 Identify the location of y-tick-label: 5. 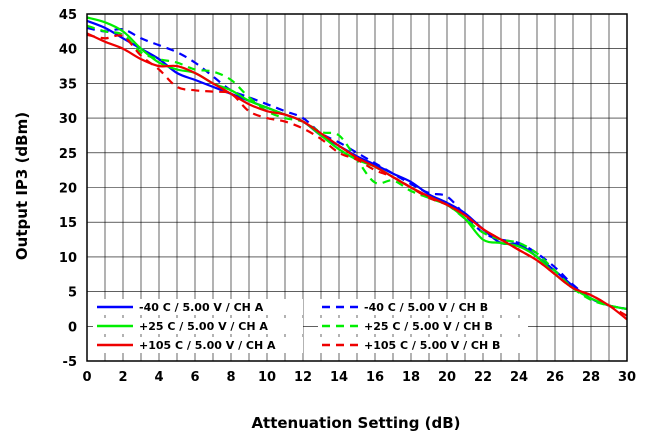
(72, 293).